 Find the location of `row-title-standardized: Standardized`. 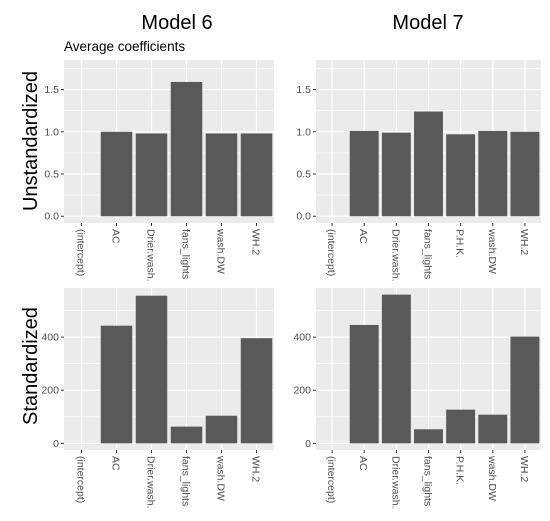

row-title-standardized: Standardized is located at coordinates (31, 366).